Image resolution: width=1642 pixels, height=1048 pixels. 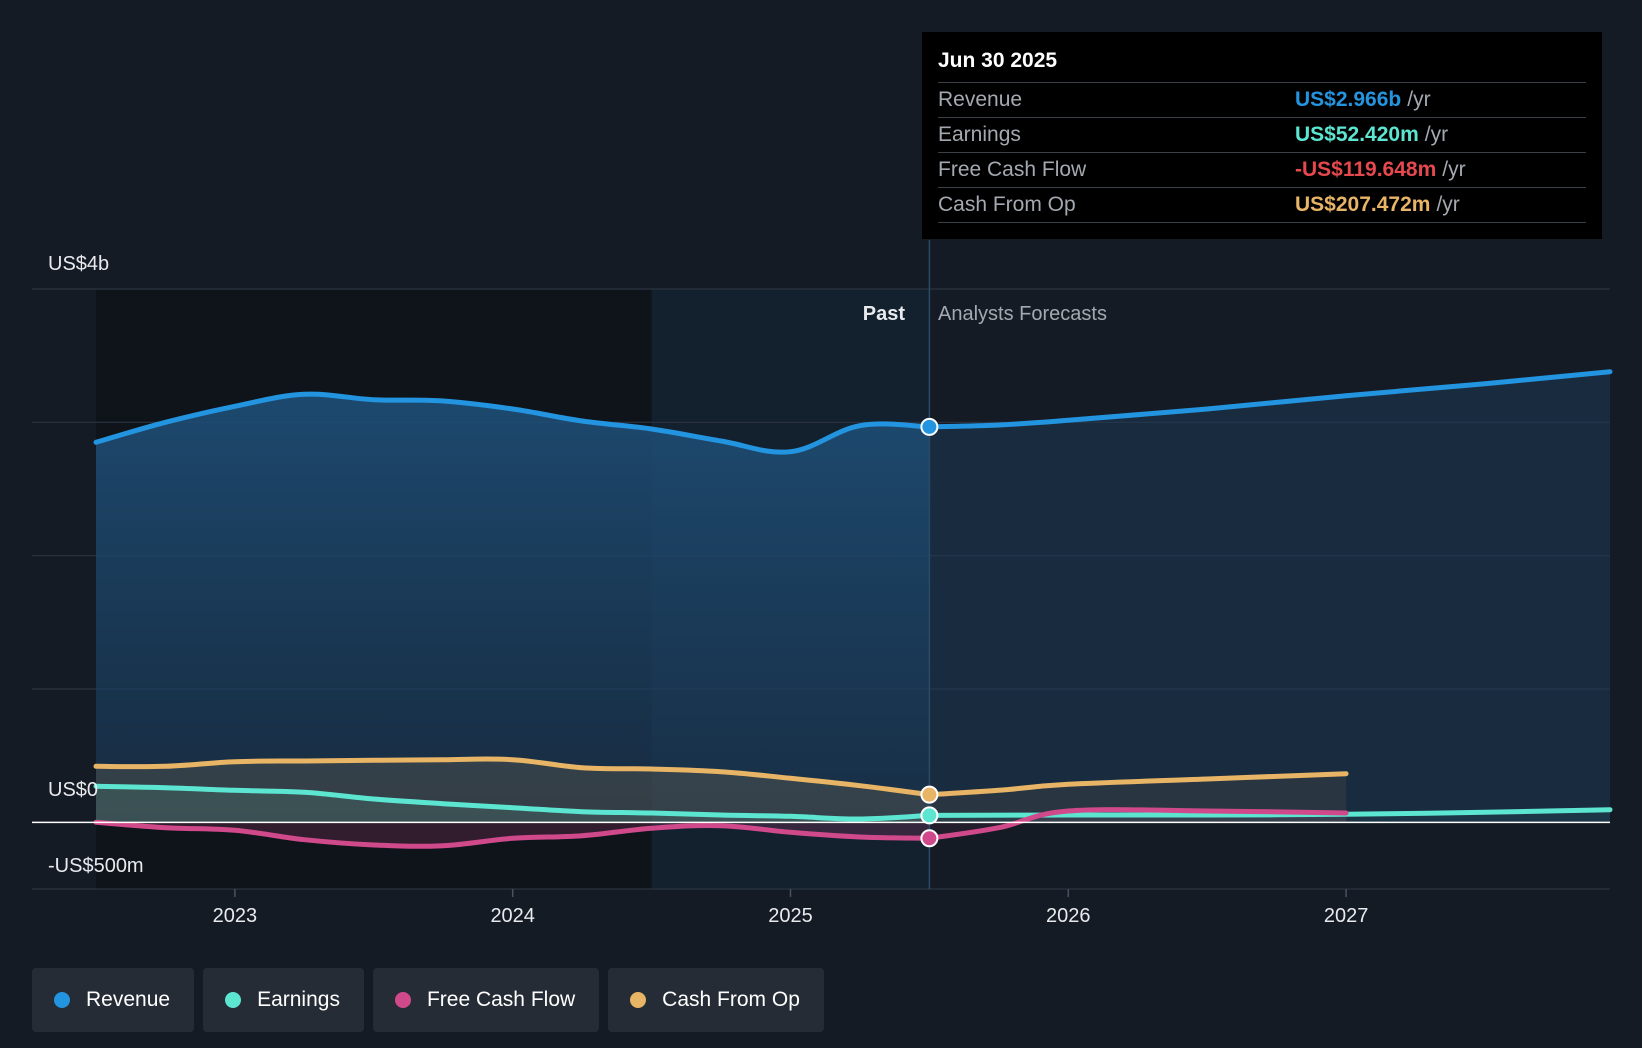 I want to click on tooltip-label: Free Cash Flow, so click(x=1012, y=169).